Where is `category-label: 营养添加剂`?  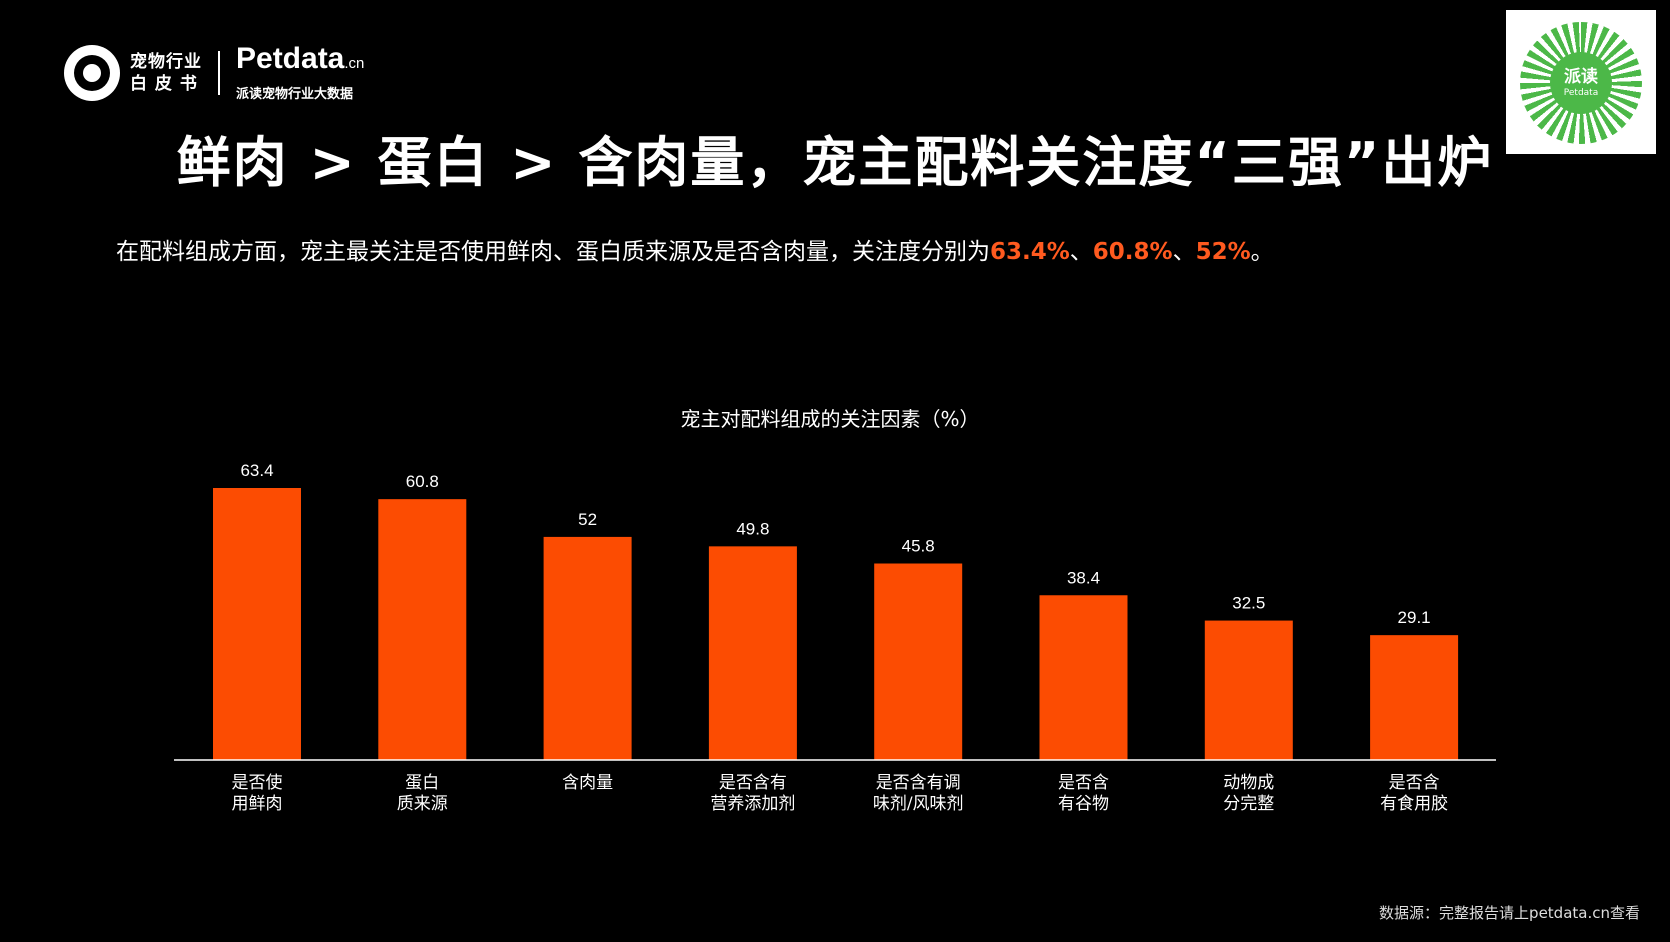
category-label: 营养添加剂 is located at coordinates (752, 804).